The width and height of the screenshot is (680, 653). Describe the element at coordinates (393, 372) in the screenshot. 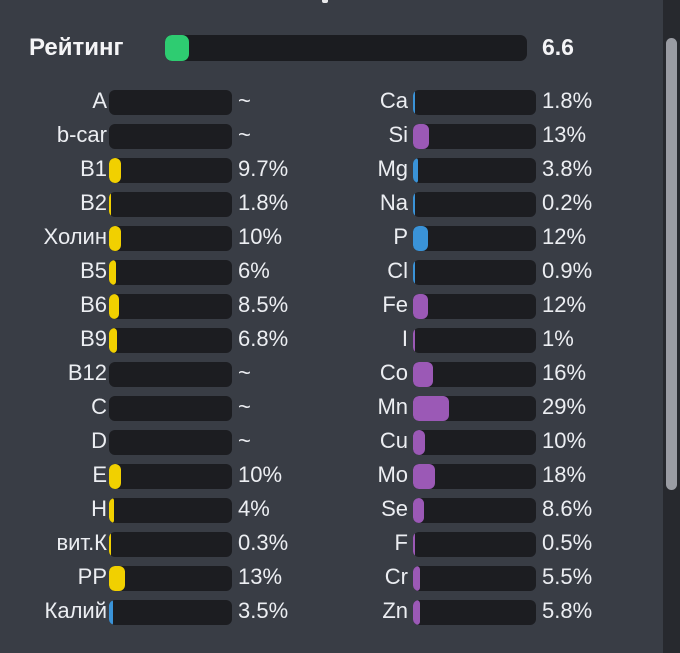

I see `nutrient-name: Co` at that location.